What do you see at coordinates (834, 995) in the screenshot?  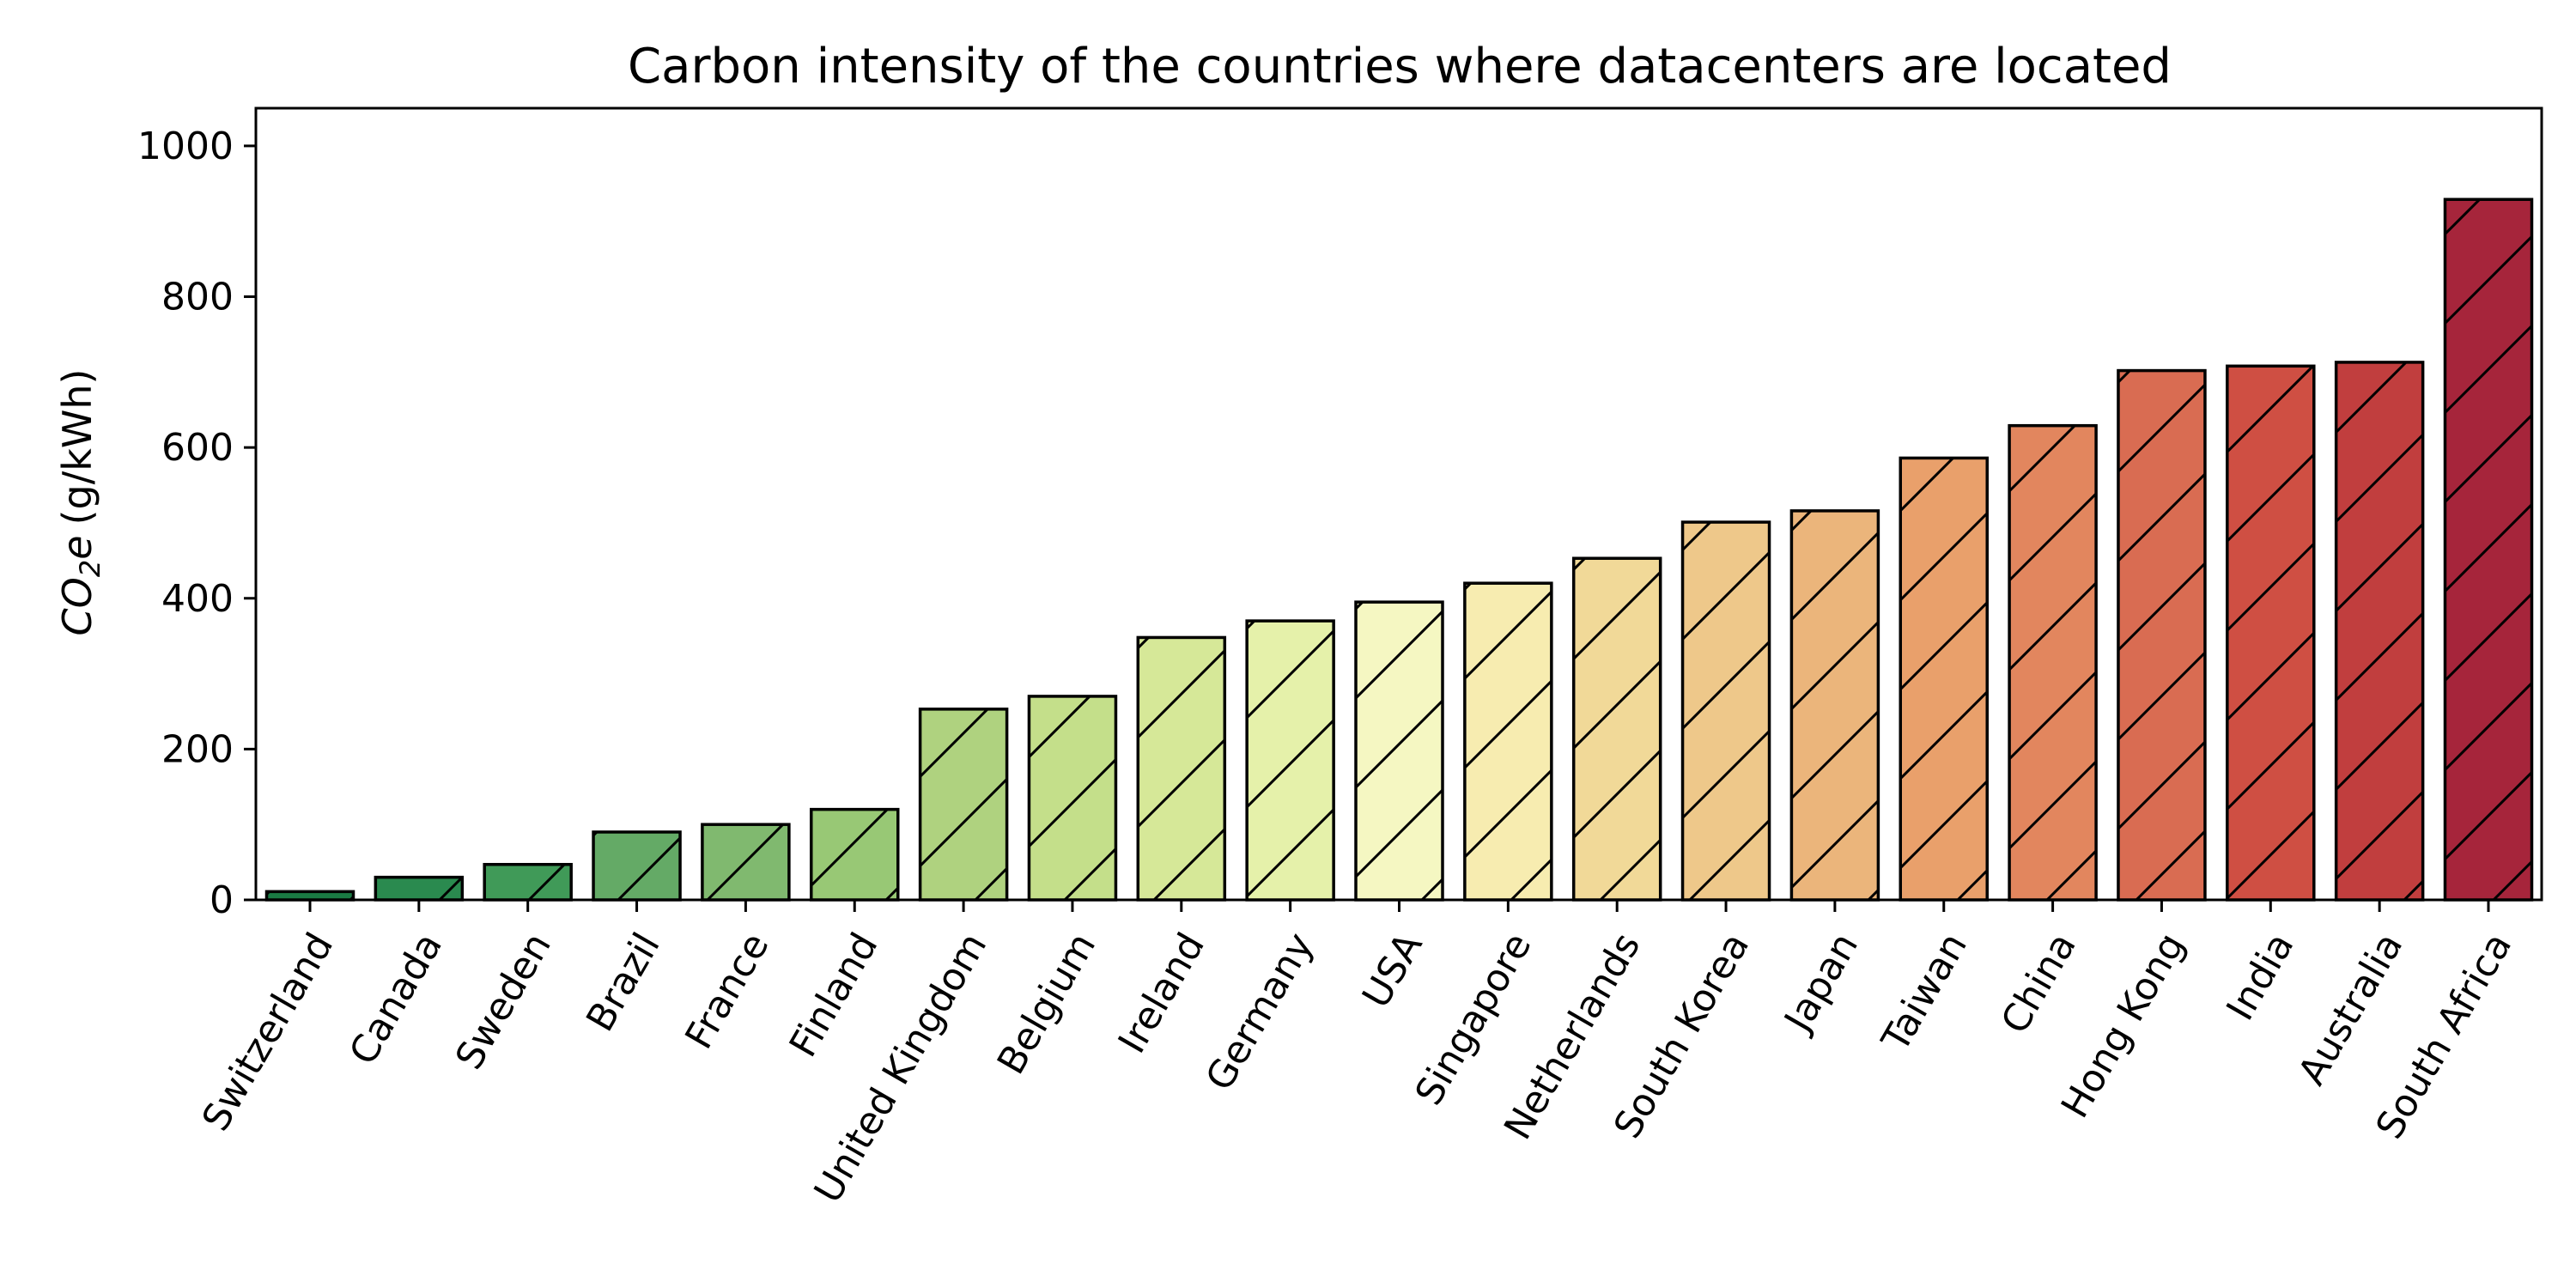 I see `x-tick-label-finland: Finland` at bounding box center [834, 995].